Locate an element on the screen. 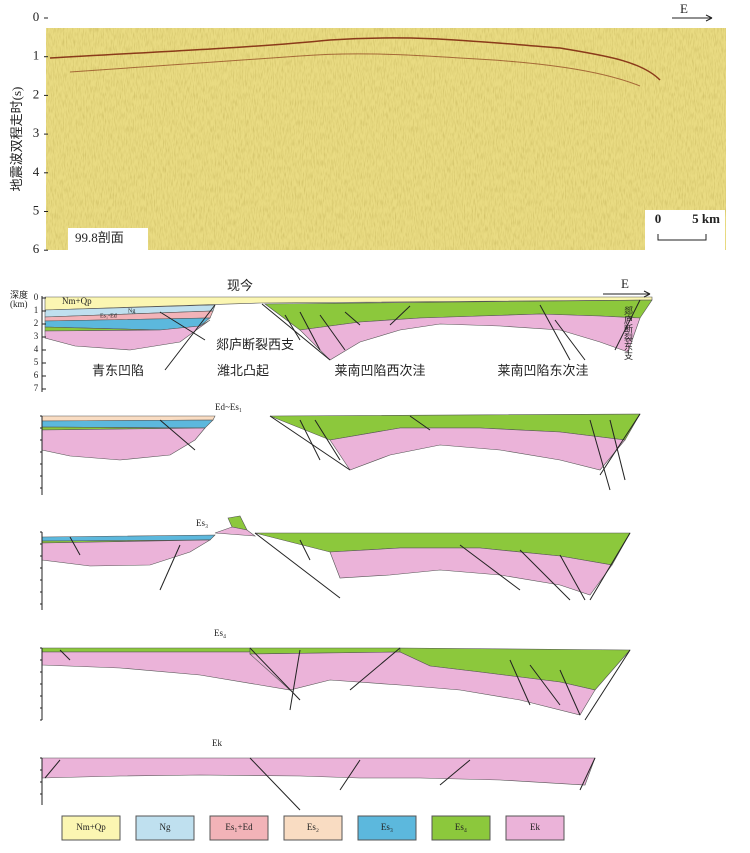 This screenshot has width=750, height=853. depth-tick-label: 0 is located at coordinates (36, 297).